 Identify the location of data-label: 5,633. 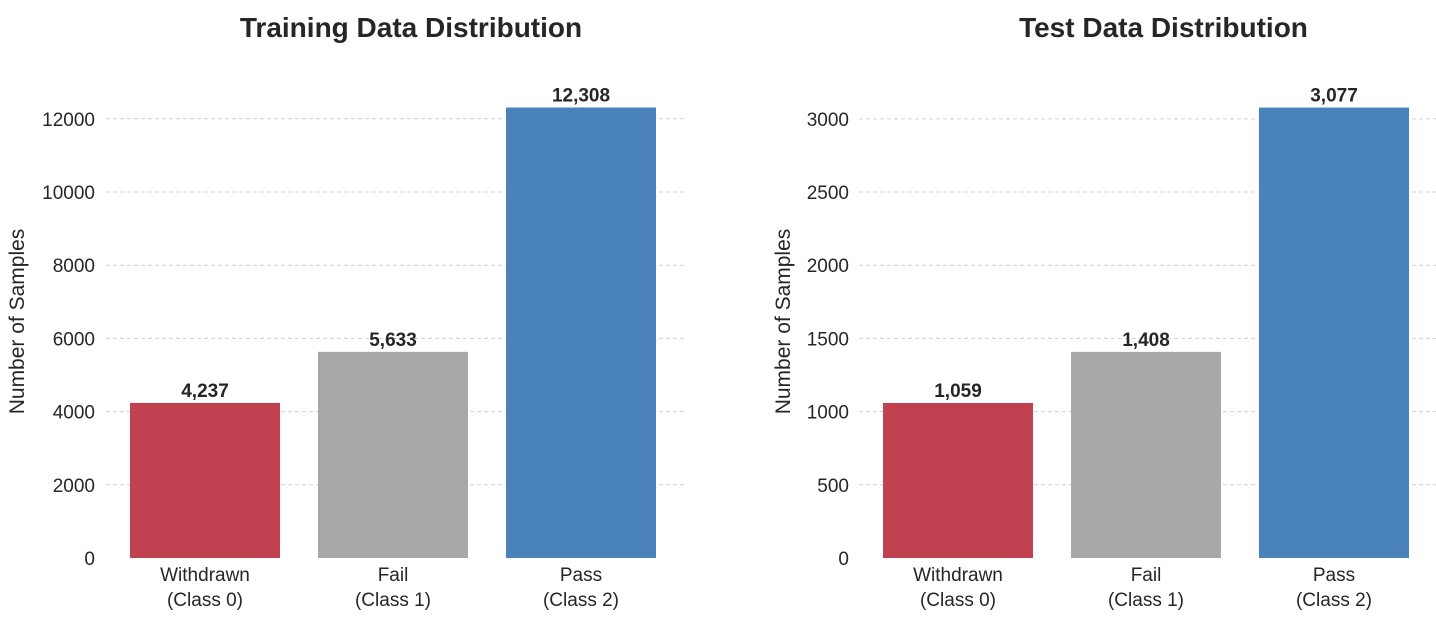
(393, 340).